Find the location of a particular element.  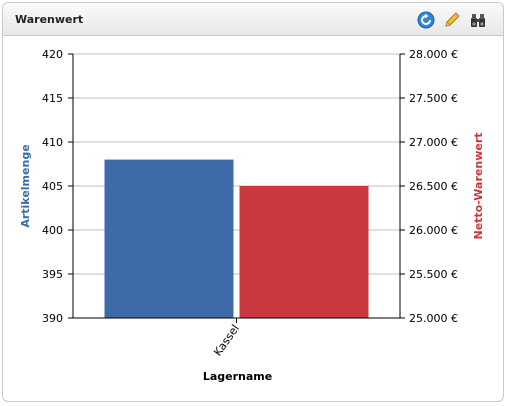

right-tick-label: 26.500 € is located at coordinates (433, 186).